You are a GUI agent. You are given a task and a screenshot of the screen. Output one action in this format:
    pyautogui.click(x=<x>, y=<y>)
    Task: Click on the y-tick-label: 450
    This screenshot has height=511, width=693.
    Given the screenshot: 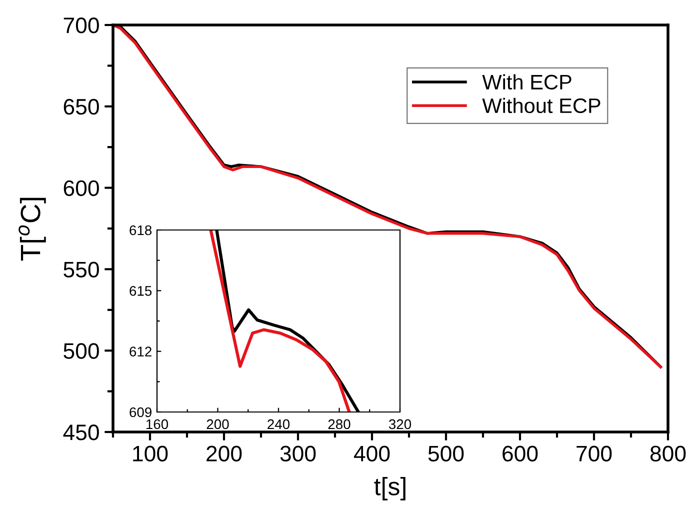 What is the action you would take?
    pyautogui.click(x=81, y=432)
    